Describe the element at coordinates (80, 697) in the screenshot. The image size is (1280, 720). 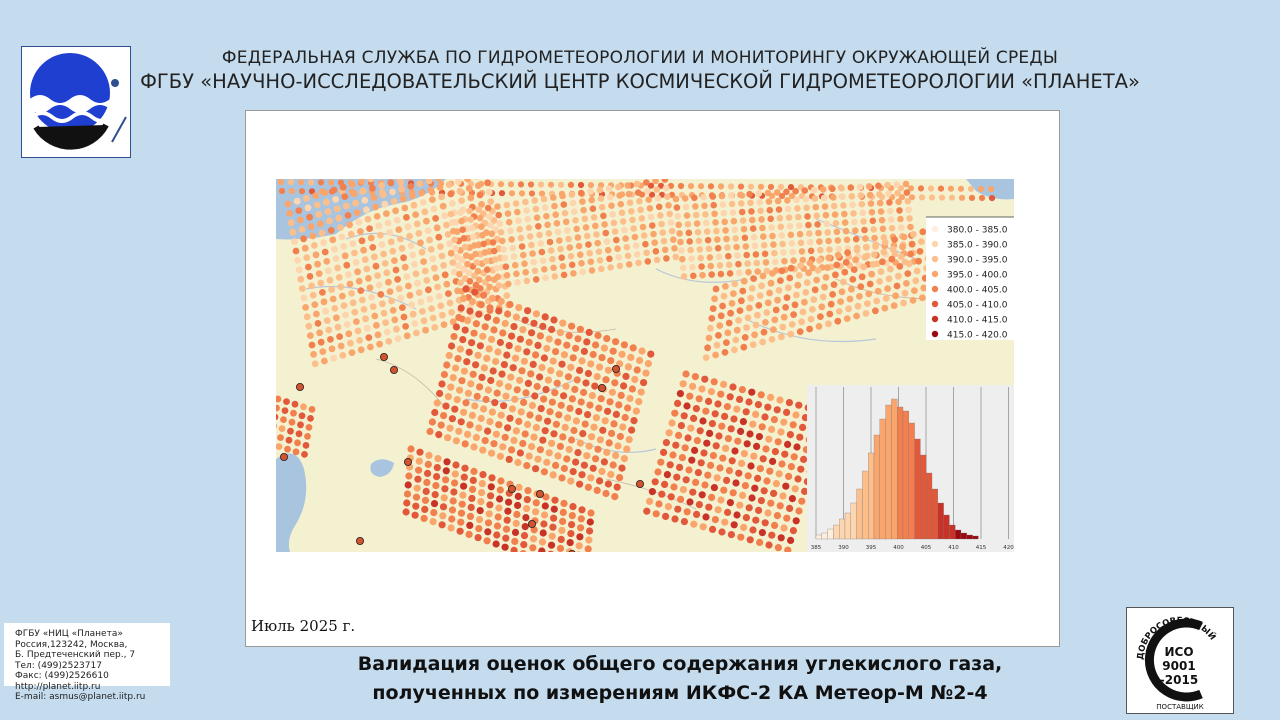
I see `contact-line: E-mail: asmus@planet.iitp.ru` at that location.